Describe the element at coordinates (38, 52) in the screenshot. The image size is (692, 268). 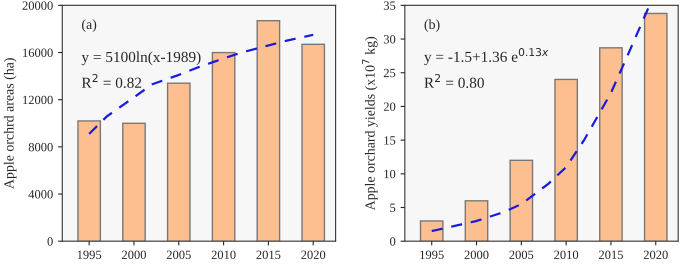
I see `y-tick-label: 16000` at that location.